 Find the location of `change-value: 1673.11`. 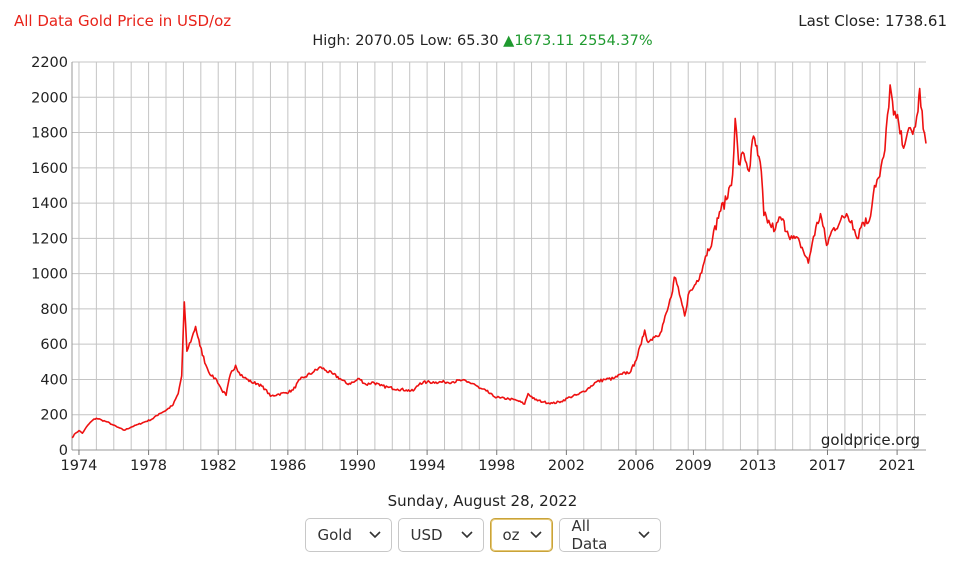

change-value: 1673.11 is located at coordinates (544, 41).